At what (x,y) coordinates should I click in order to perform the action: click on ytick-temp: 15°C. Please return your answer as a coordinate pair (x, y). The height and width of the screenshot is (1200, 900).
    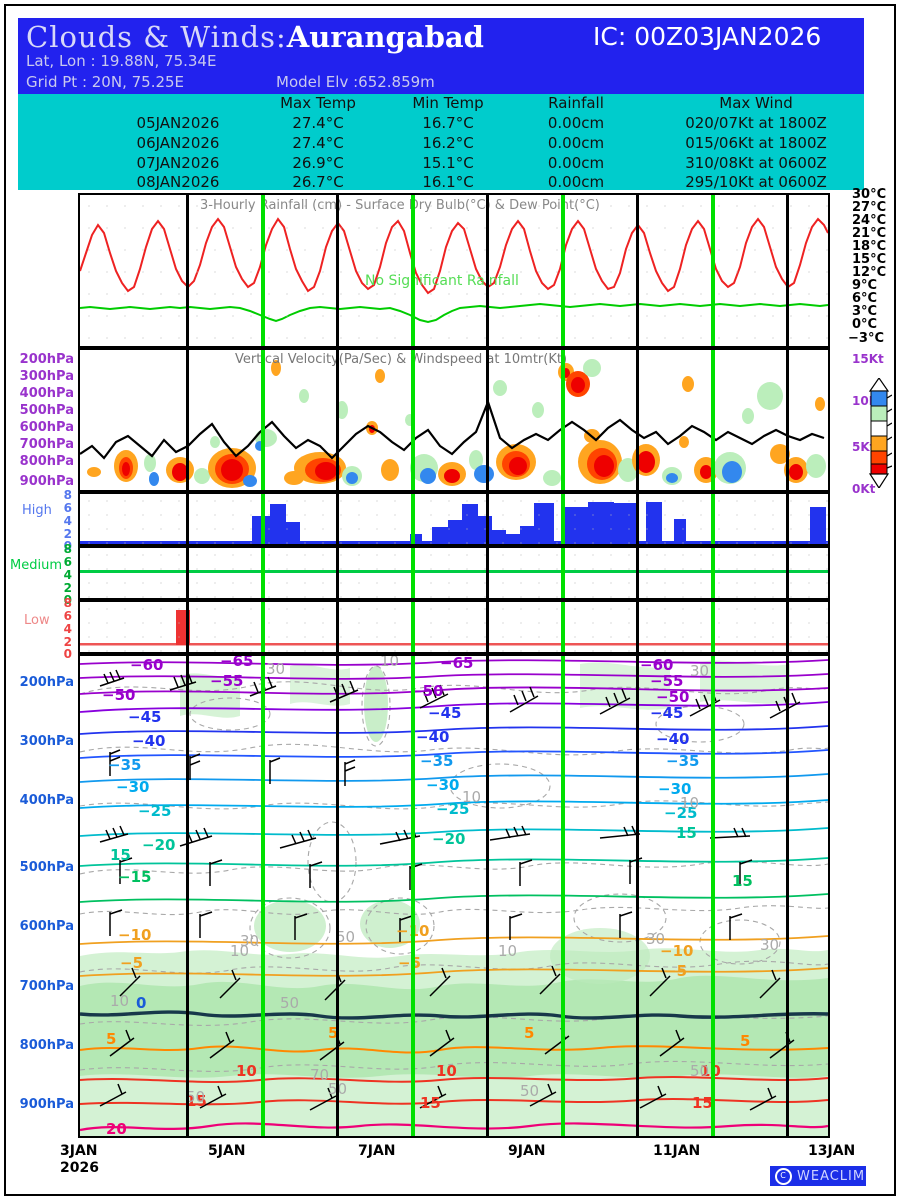
    Looking at the image, I should click on (869, 259).